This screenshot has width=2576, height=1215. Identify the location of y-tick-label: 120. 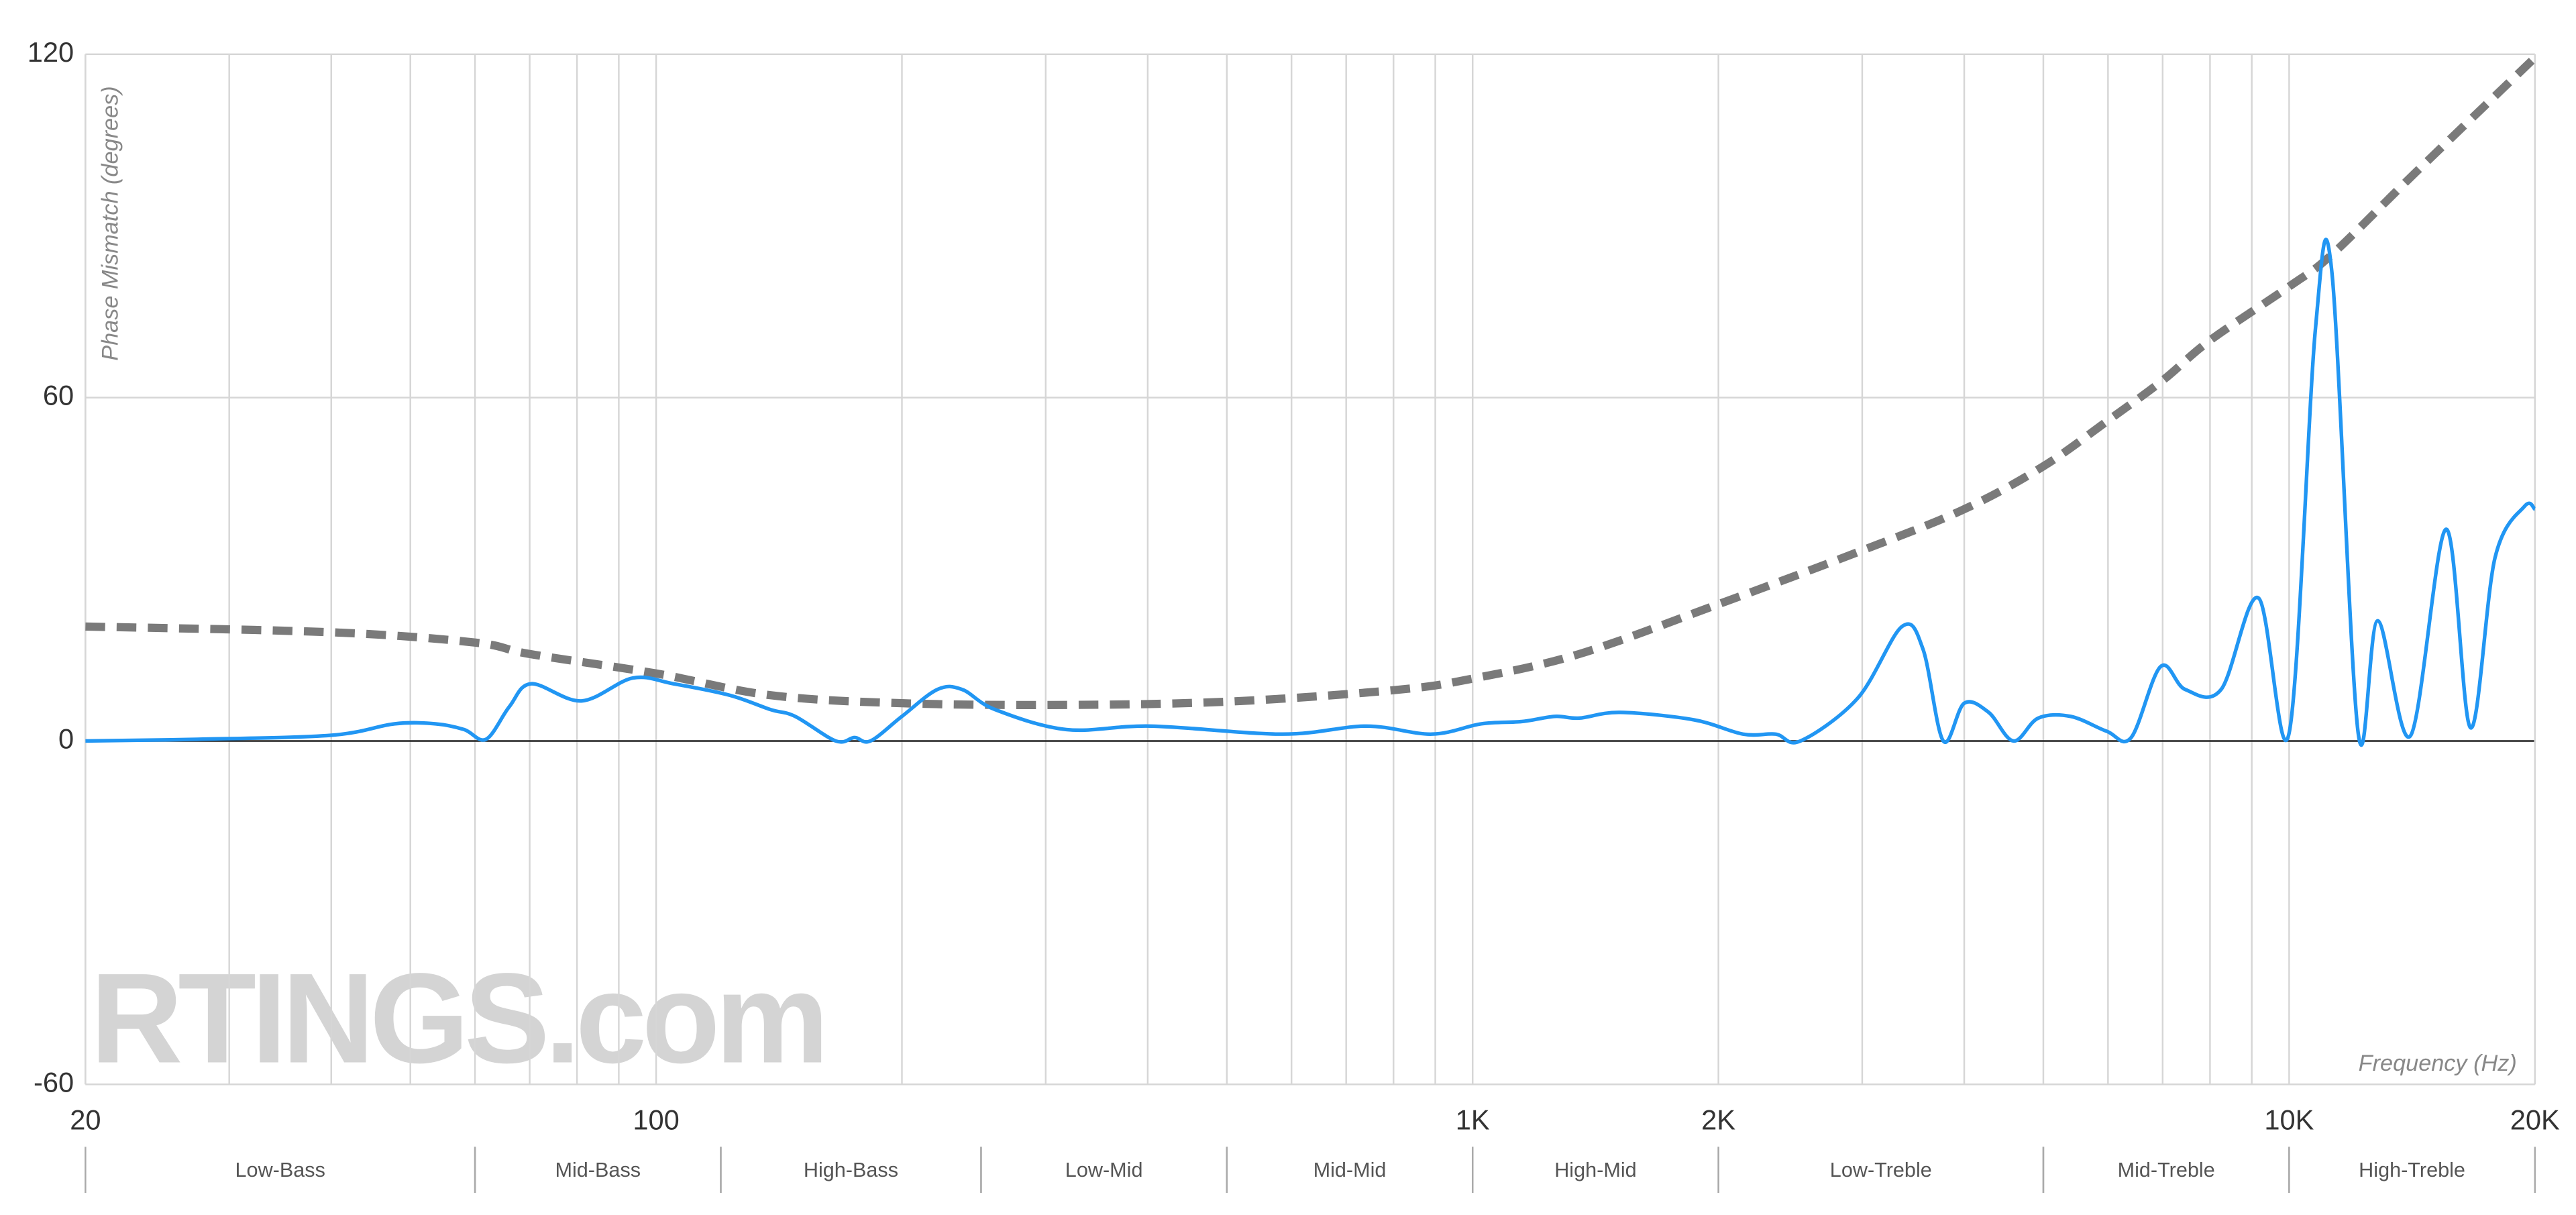
(51, 52).